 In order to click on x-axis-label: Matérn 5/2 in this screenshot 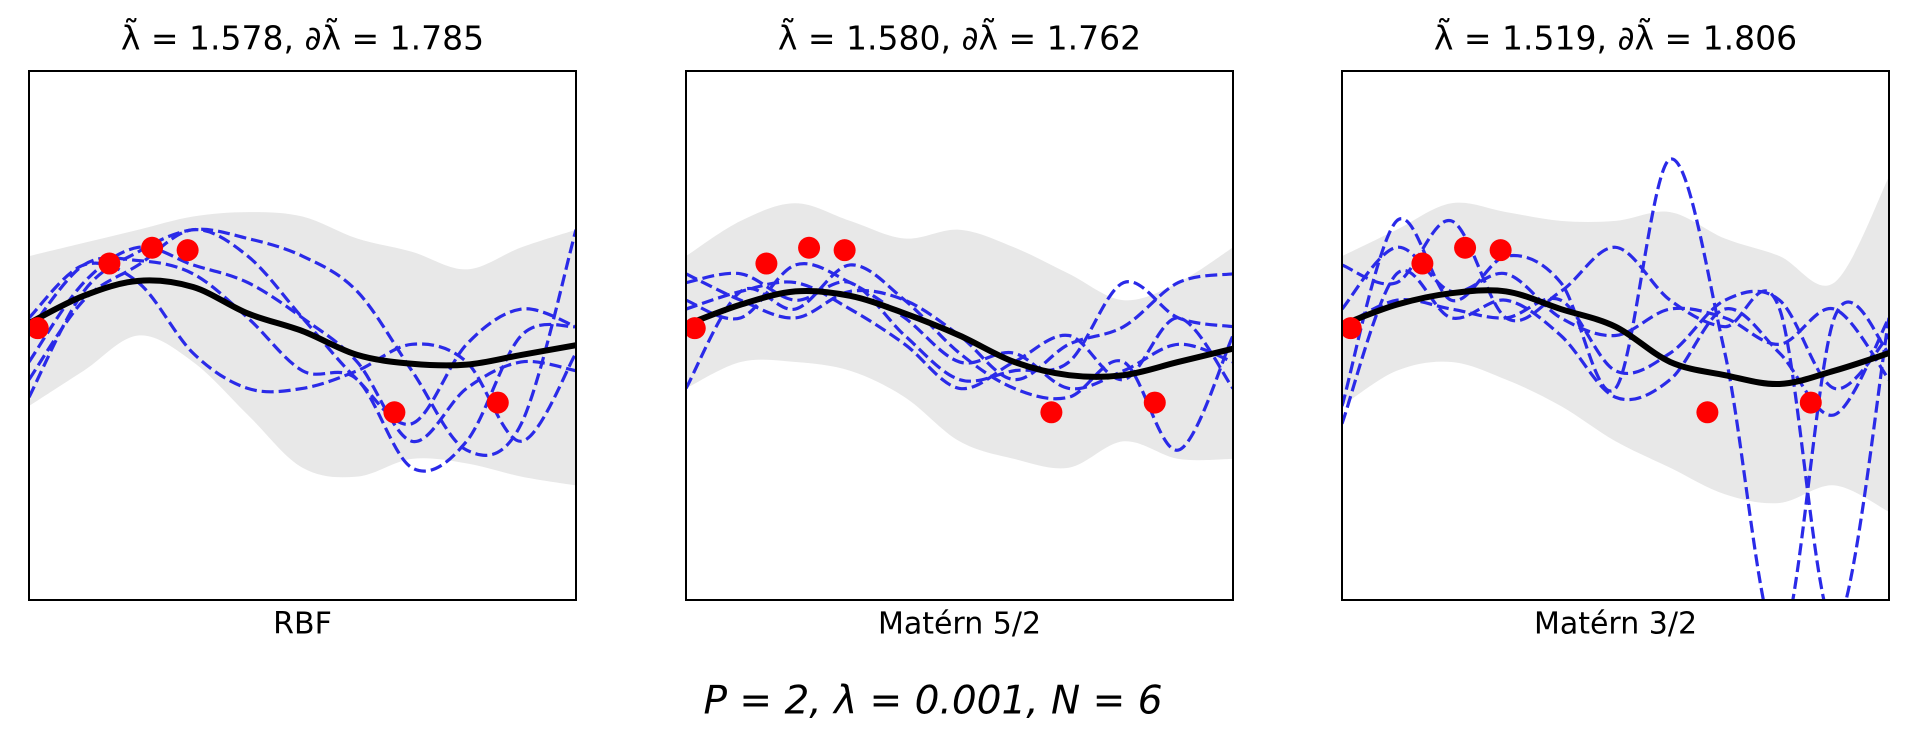, I will do `click(959, 624)`.